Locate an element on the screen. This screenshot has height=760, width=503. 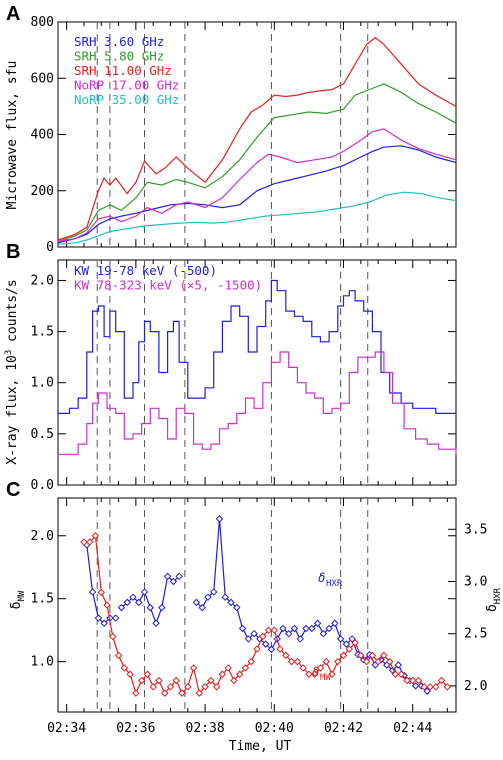
panel-b-y-tick-label: 1.0 is located at coordinates (42, 383).